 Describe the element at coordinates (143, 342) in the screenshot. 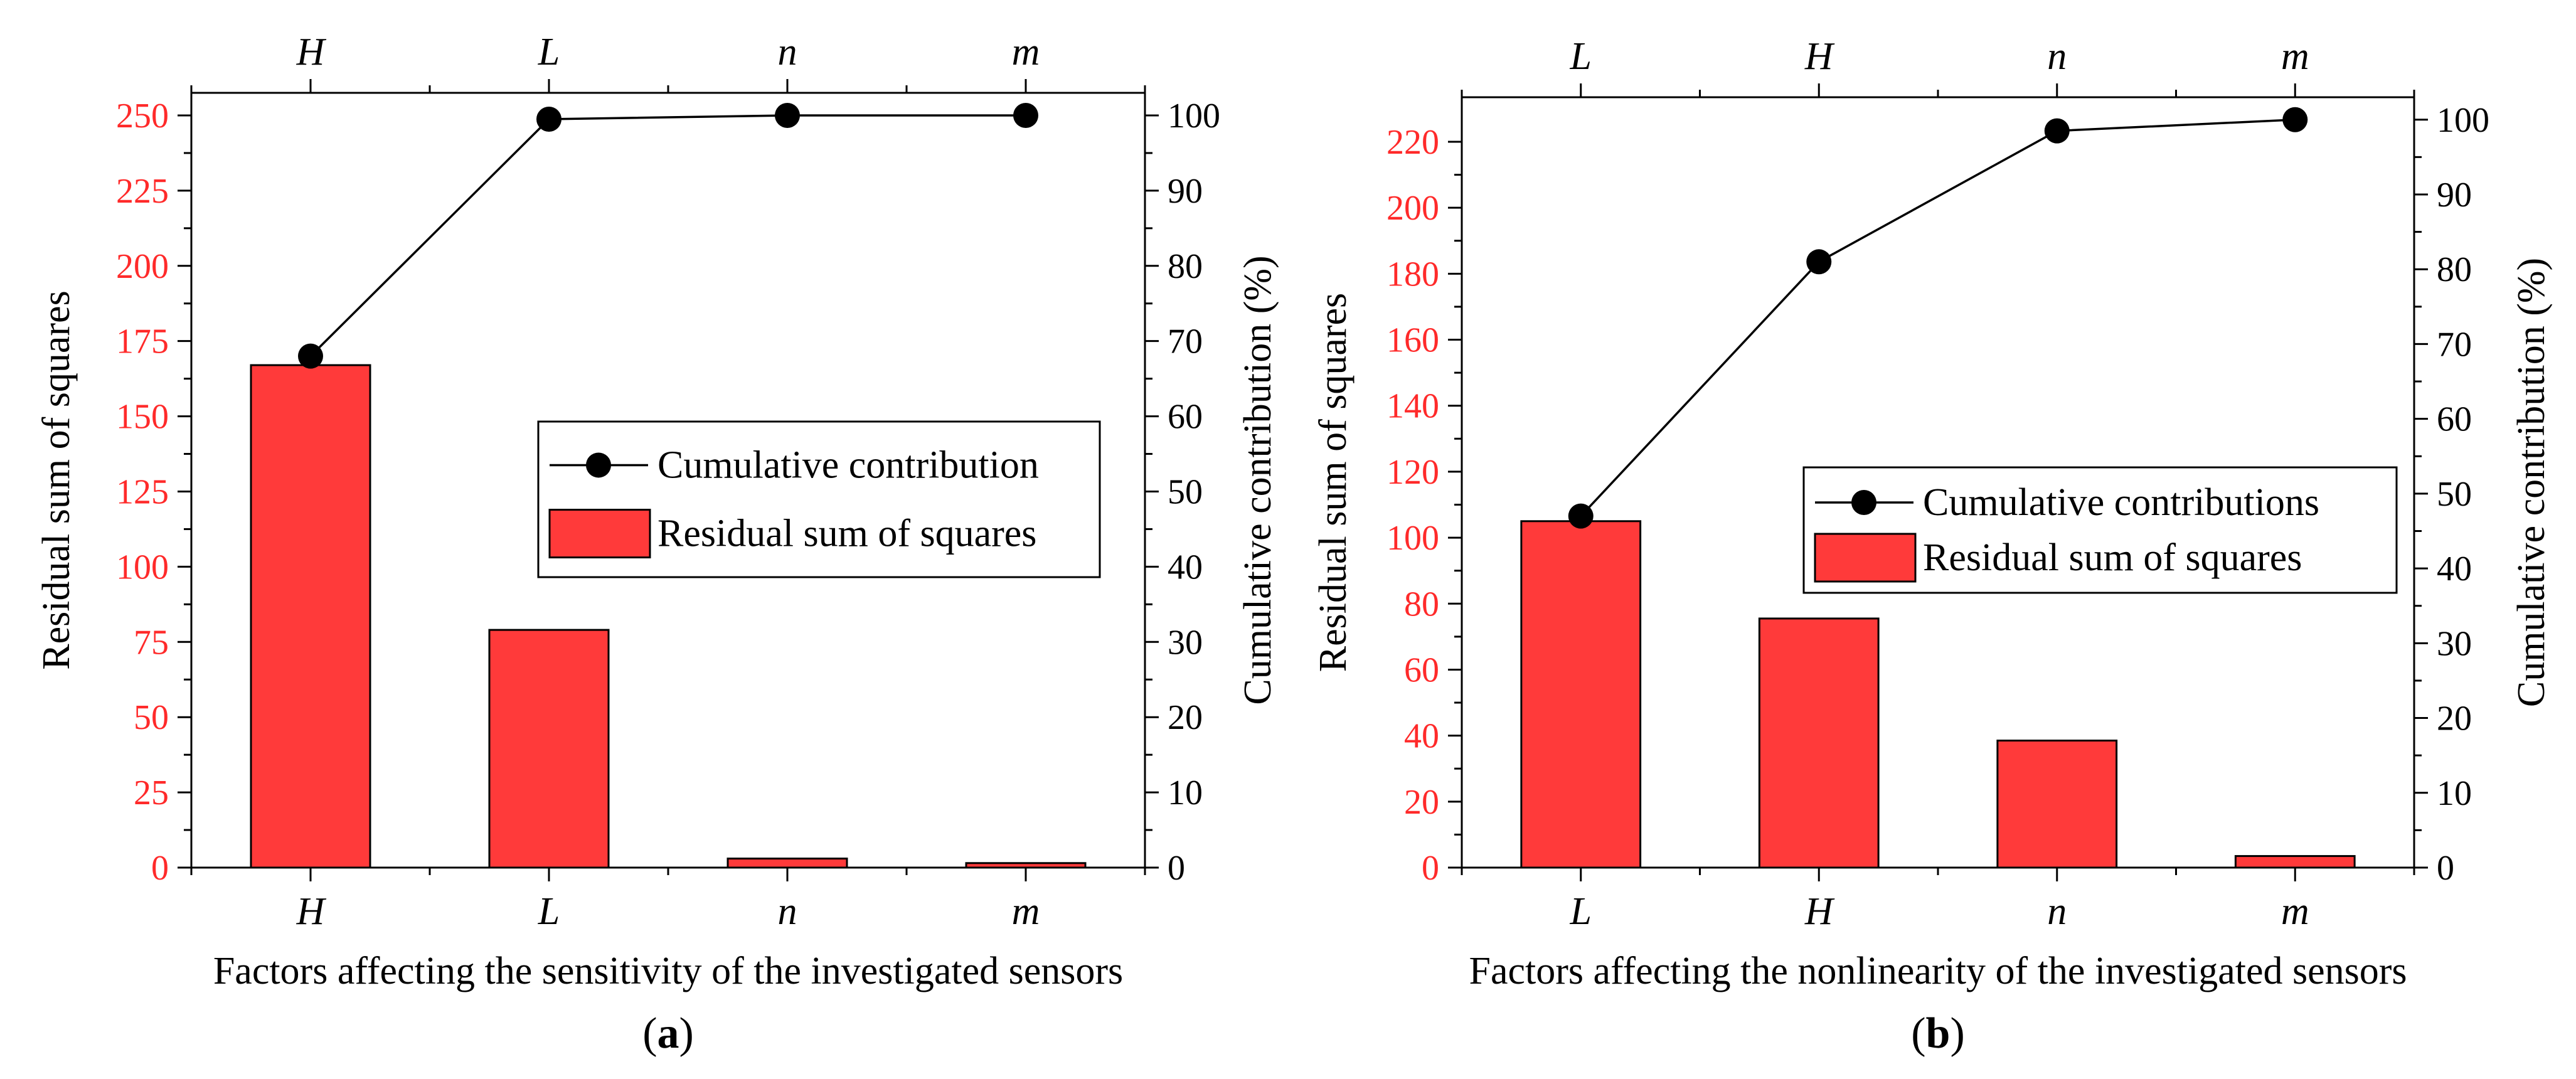

I see `left-tick-label: 175` at that location.